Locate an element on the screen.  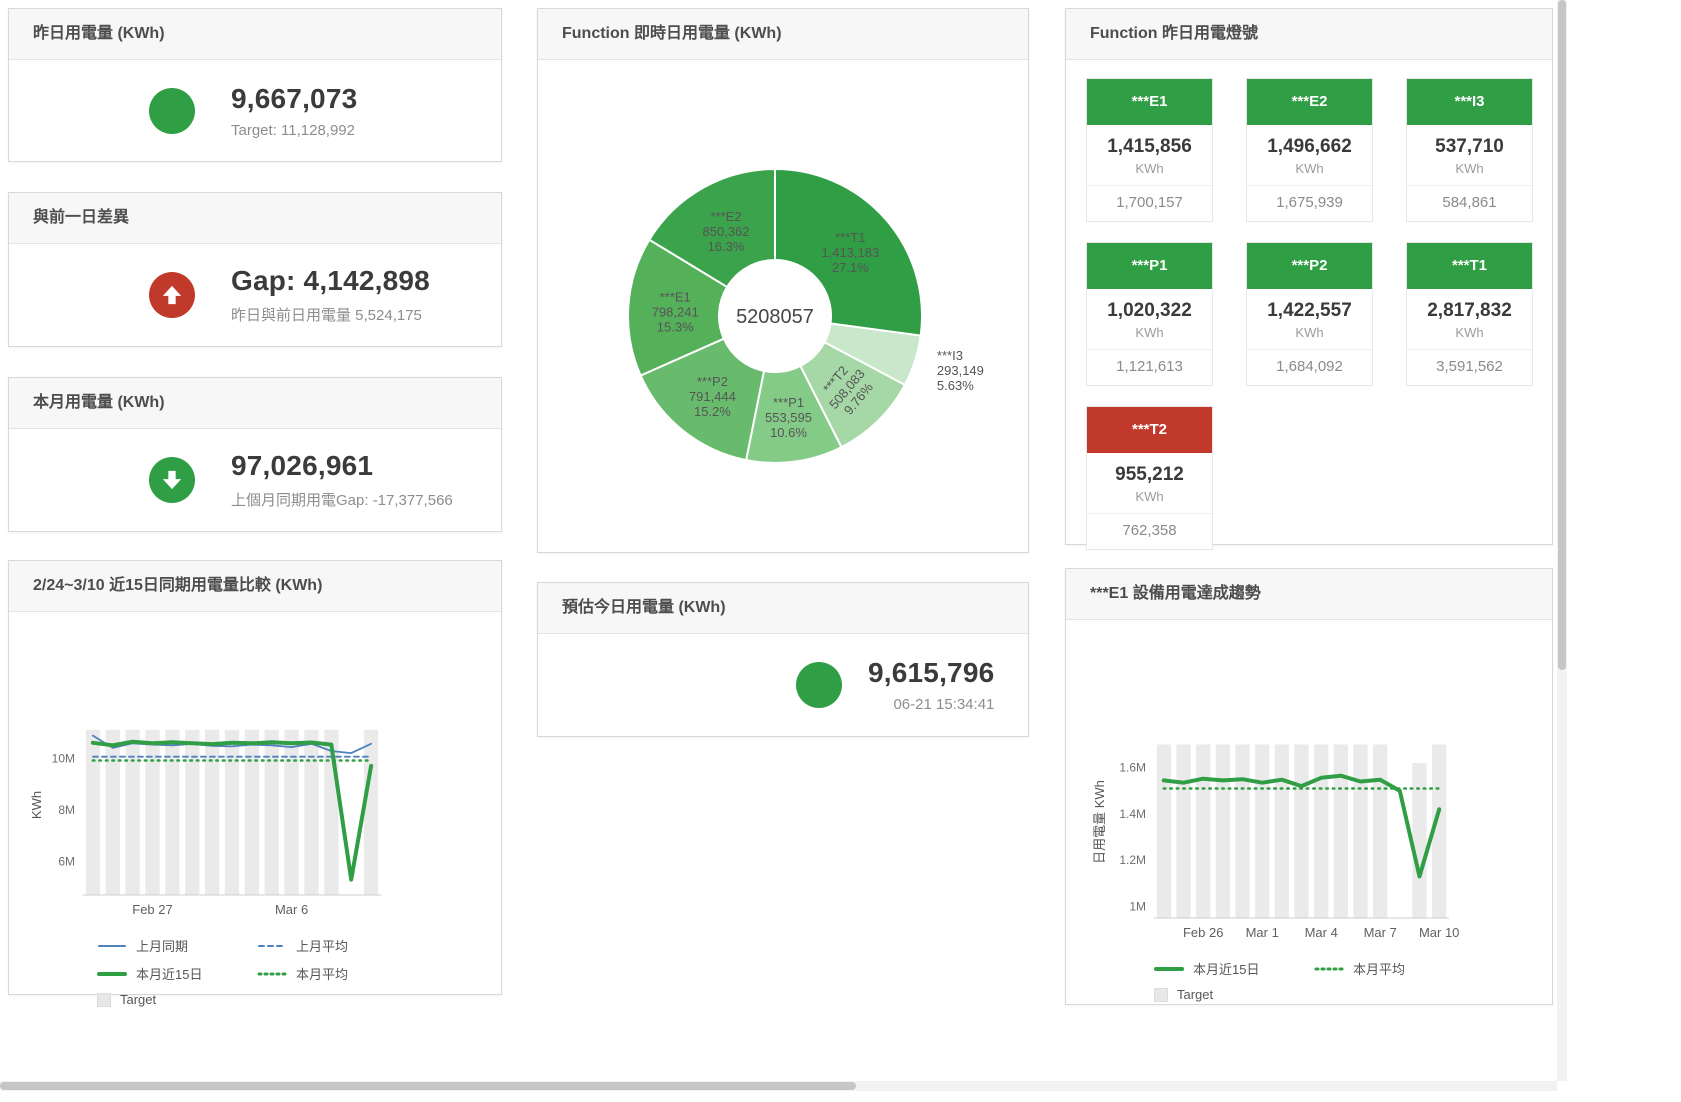
vertical-scrollbar is located at coordinates (1562, 540).